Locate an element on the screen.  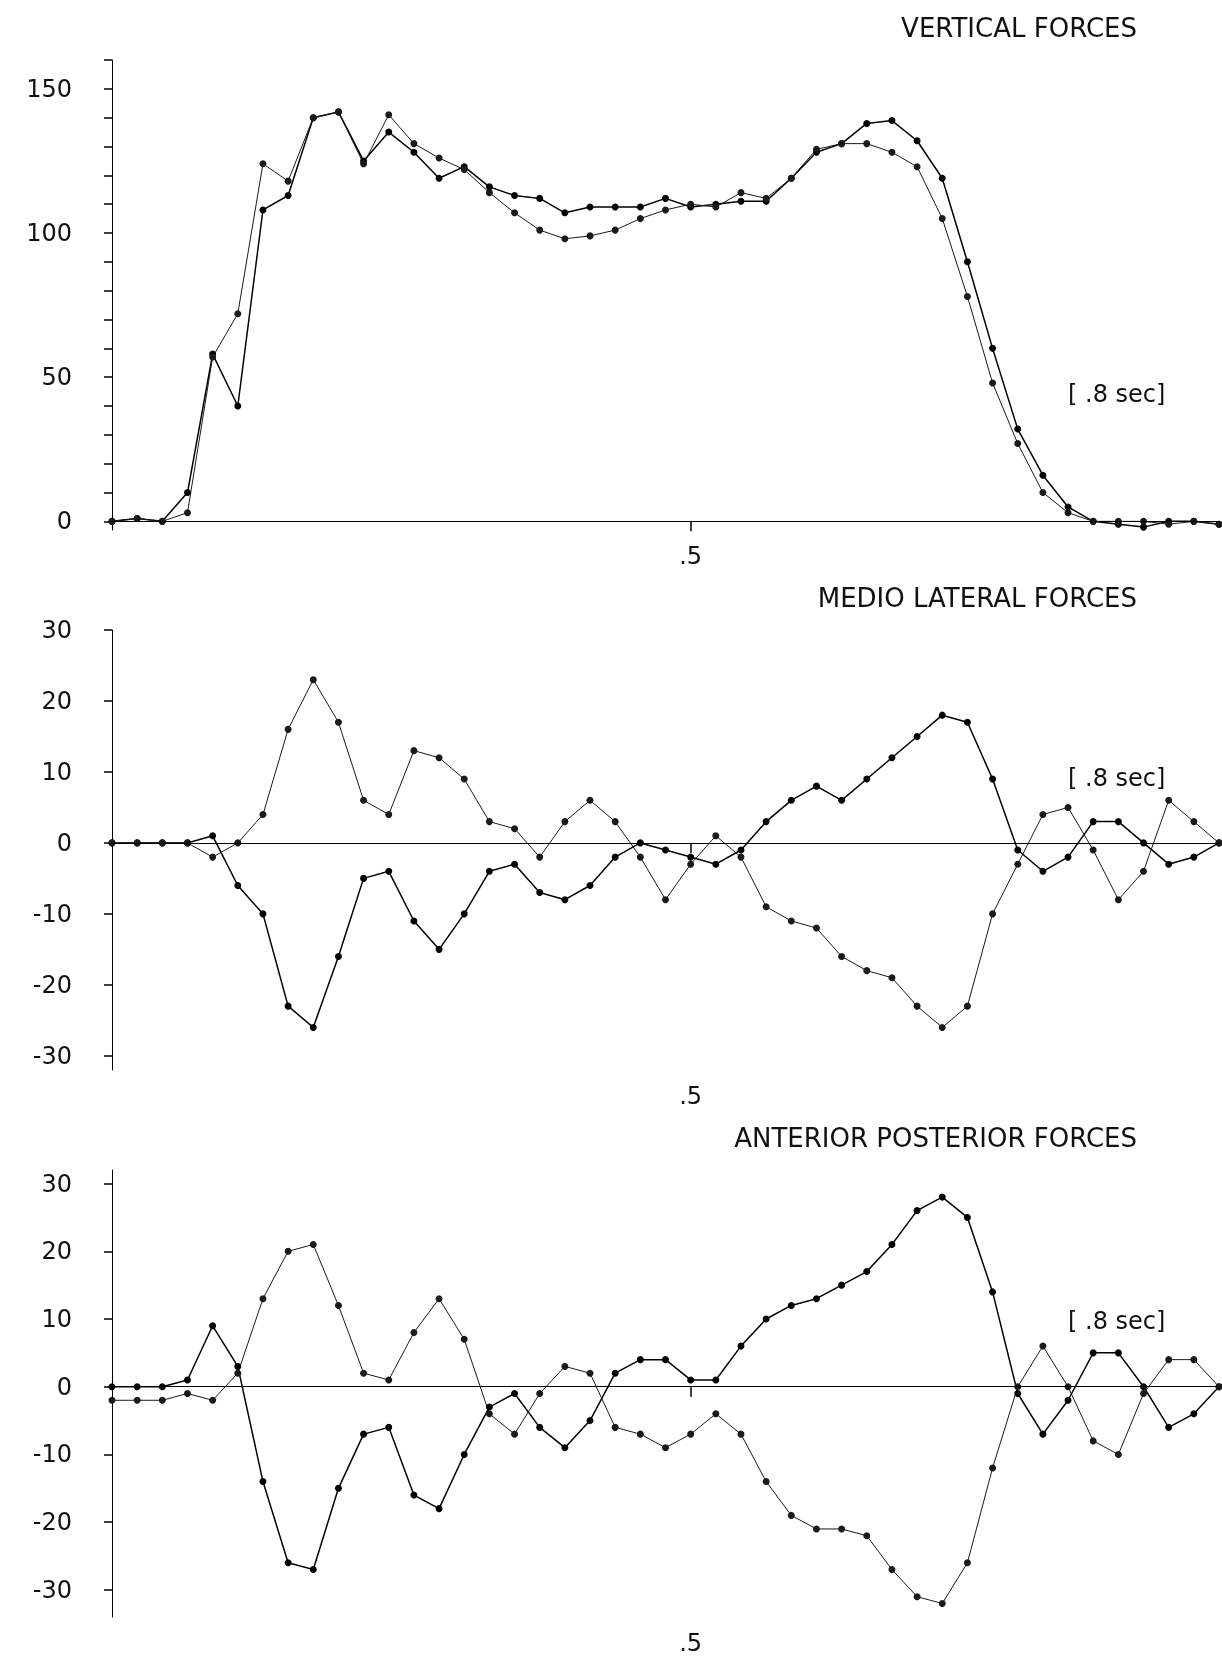
chart-title: MEDIO LATERAL FORCES is located at coordinates (977, 598).